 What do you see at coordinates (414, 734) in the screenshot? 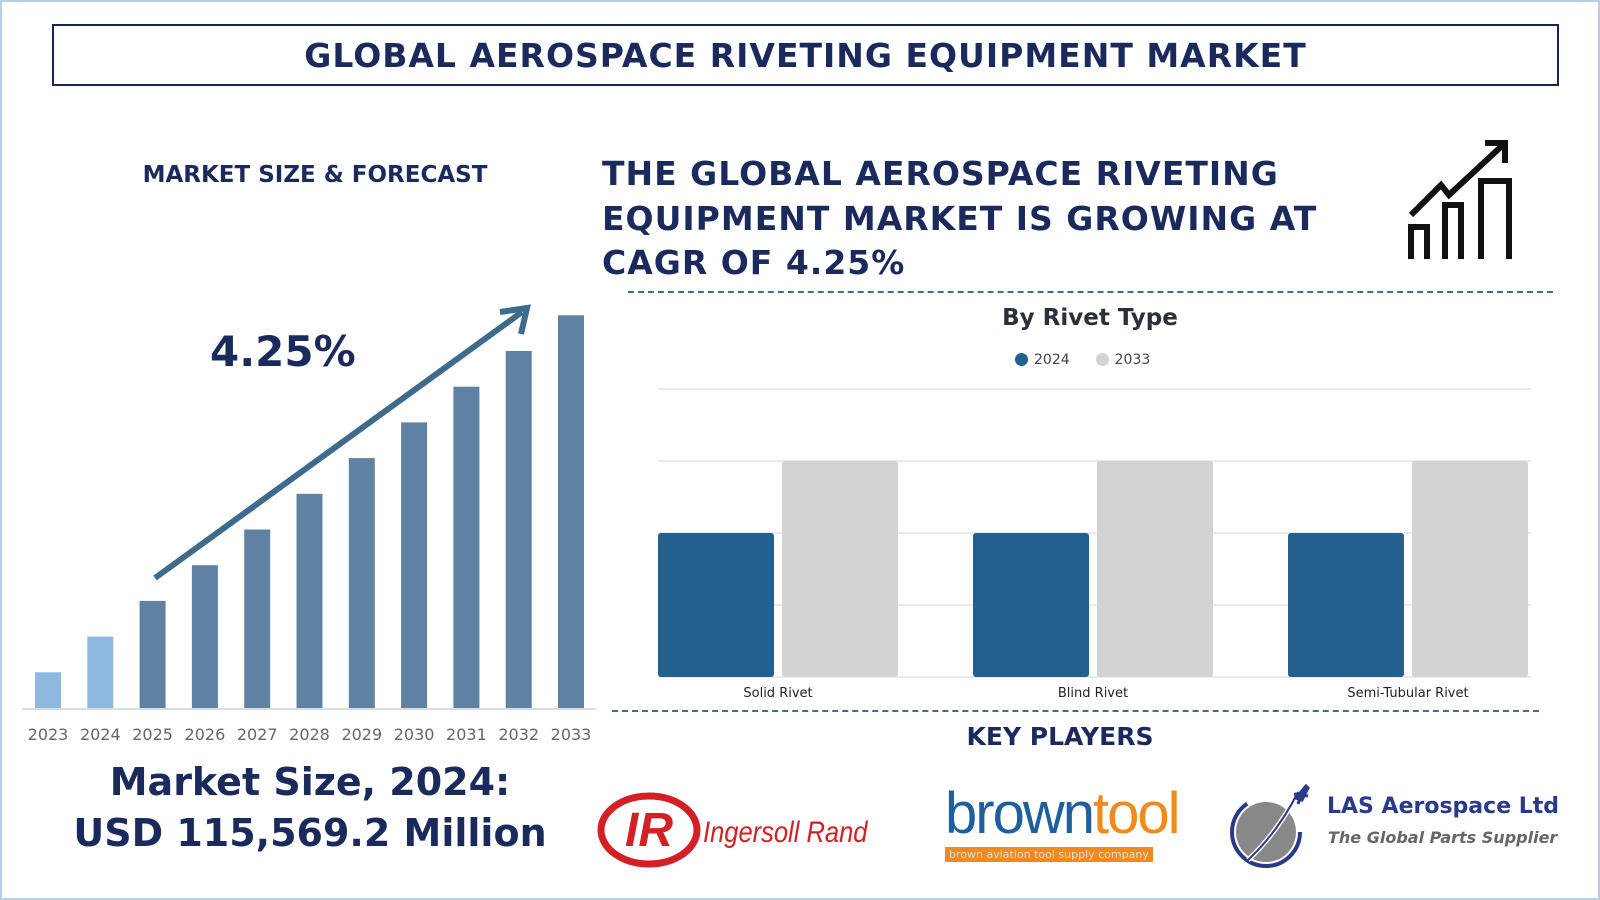
I see `x-tick-label: 2030` at bounding box center [414, 734].